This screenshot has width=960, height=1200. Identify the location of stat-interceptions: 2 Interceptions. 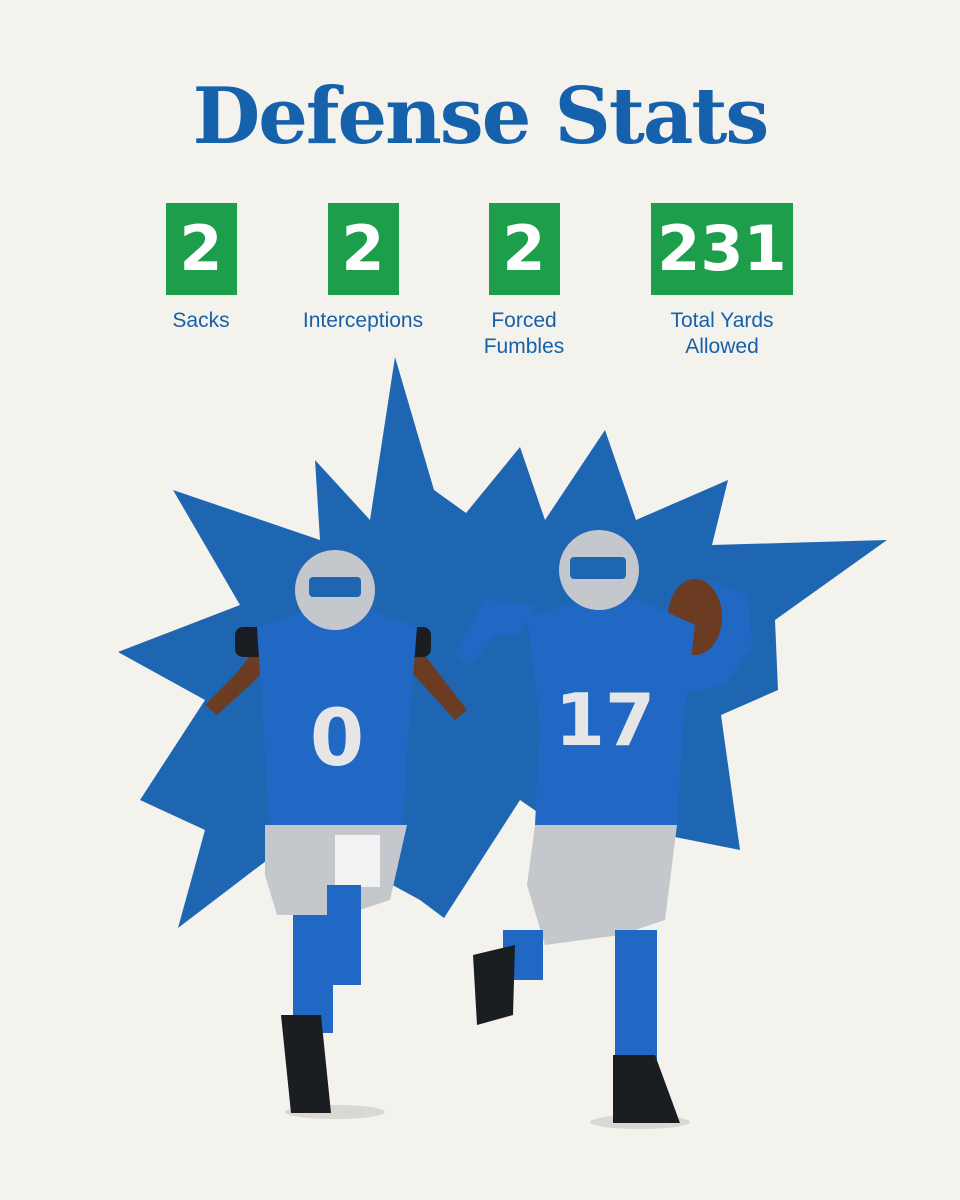
(363, 268).